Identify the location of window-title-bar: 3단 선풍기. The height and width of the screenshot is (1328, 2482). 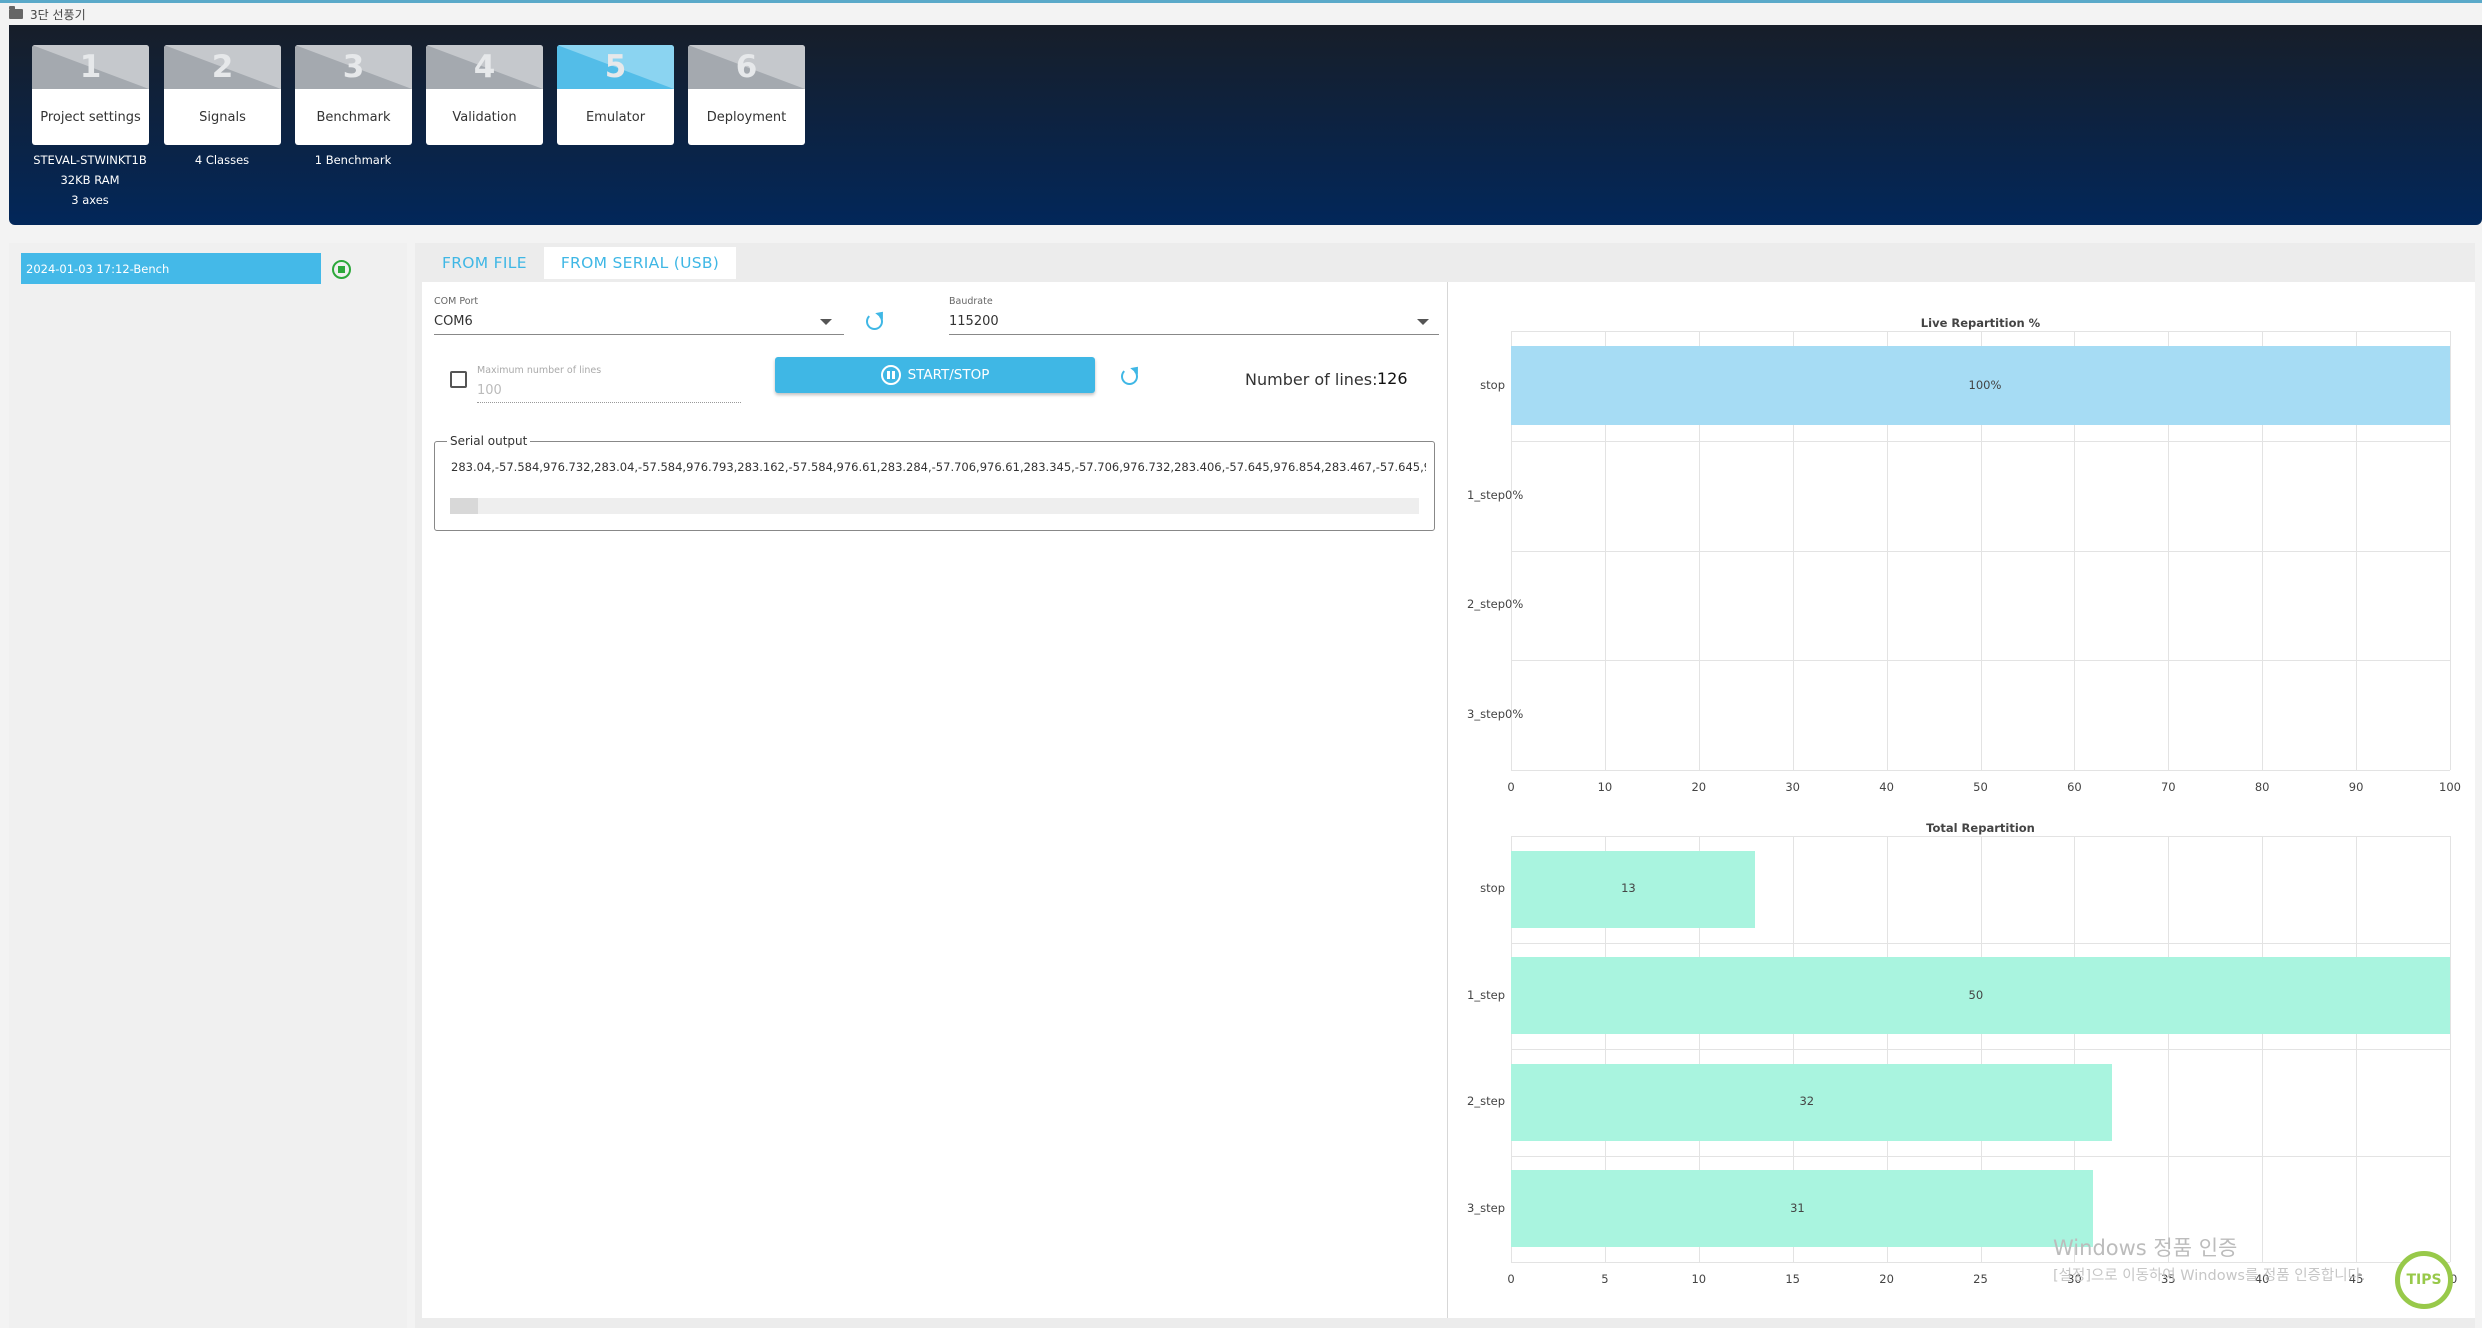
(1241, 14).